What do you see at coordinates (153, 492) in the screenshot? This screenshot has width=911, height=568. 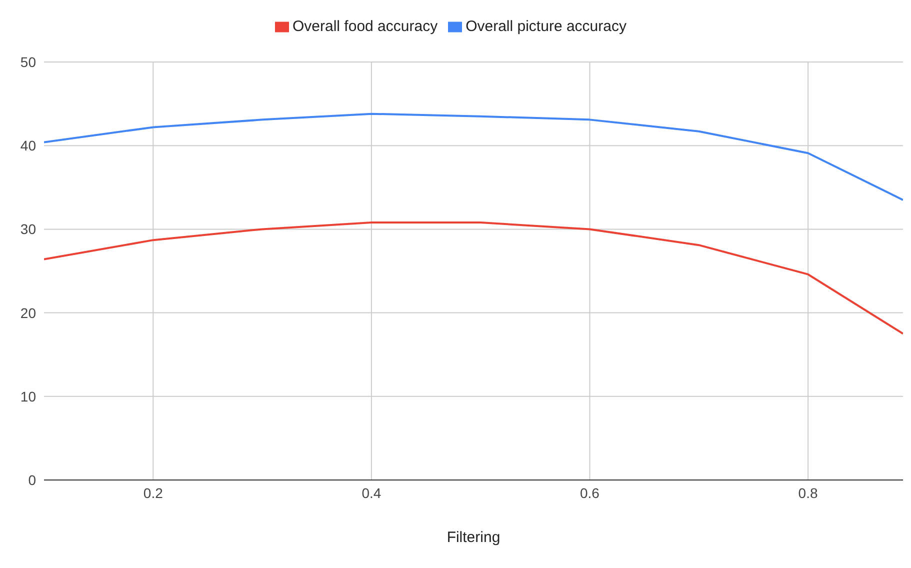 I see `x-tick-label: 0.2` at bounding box center [153, 492].